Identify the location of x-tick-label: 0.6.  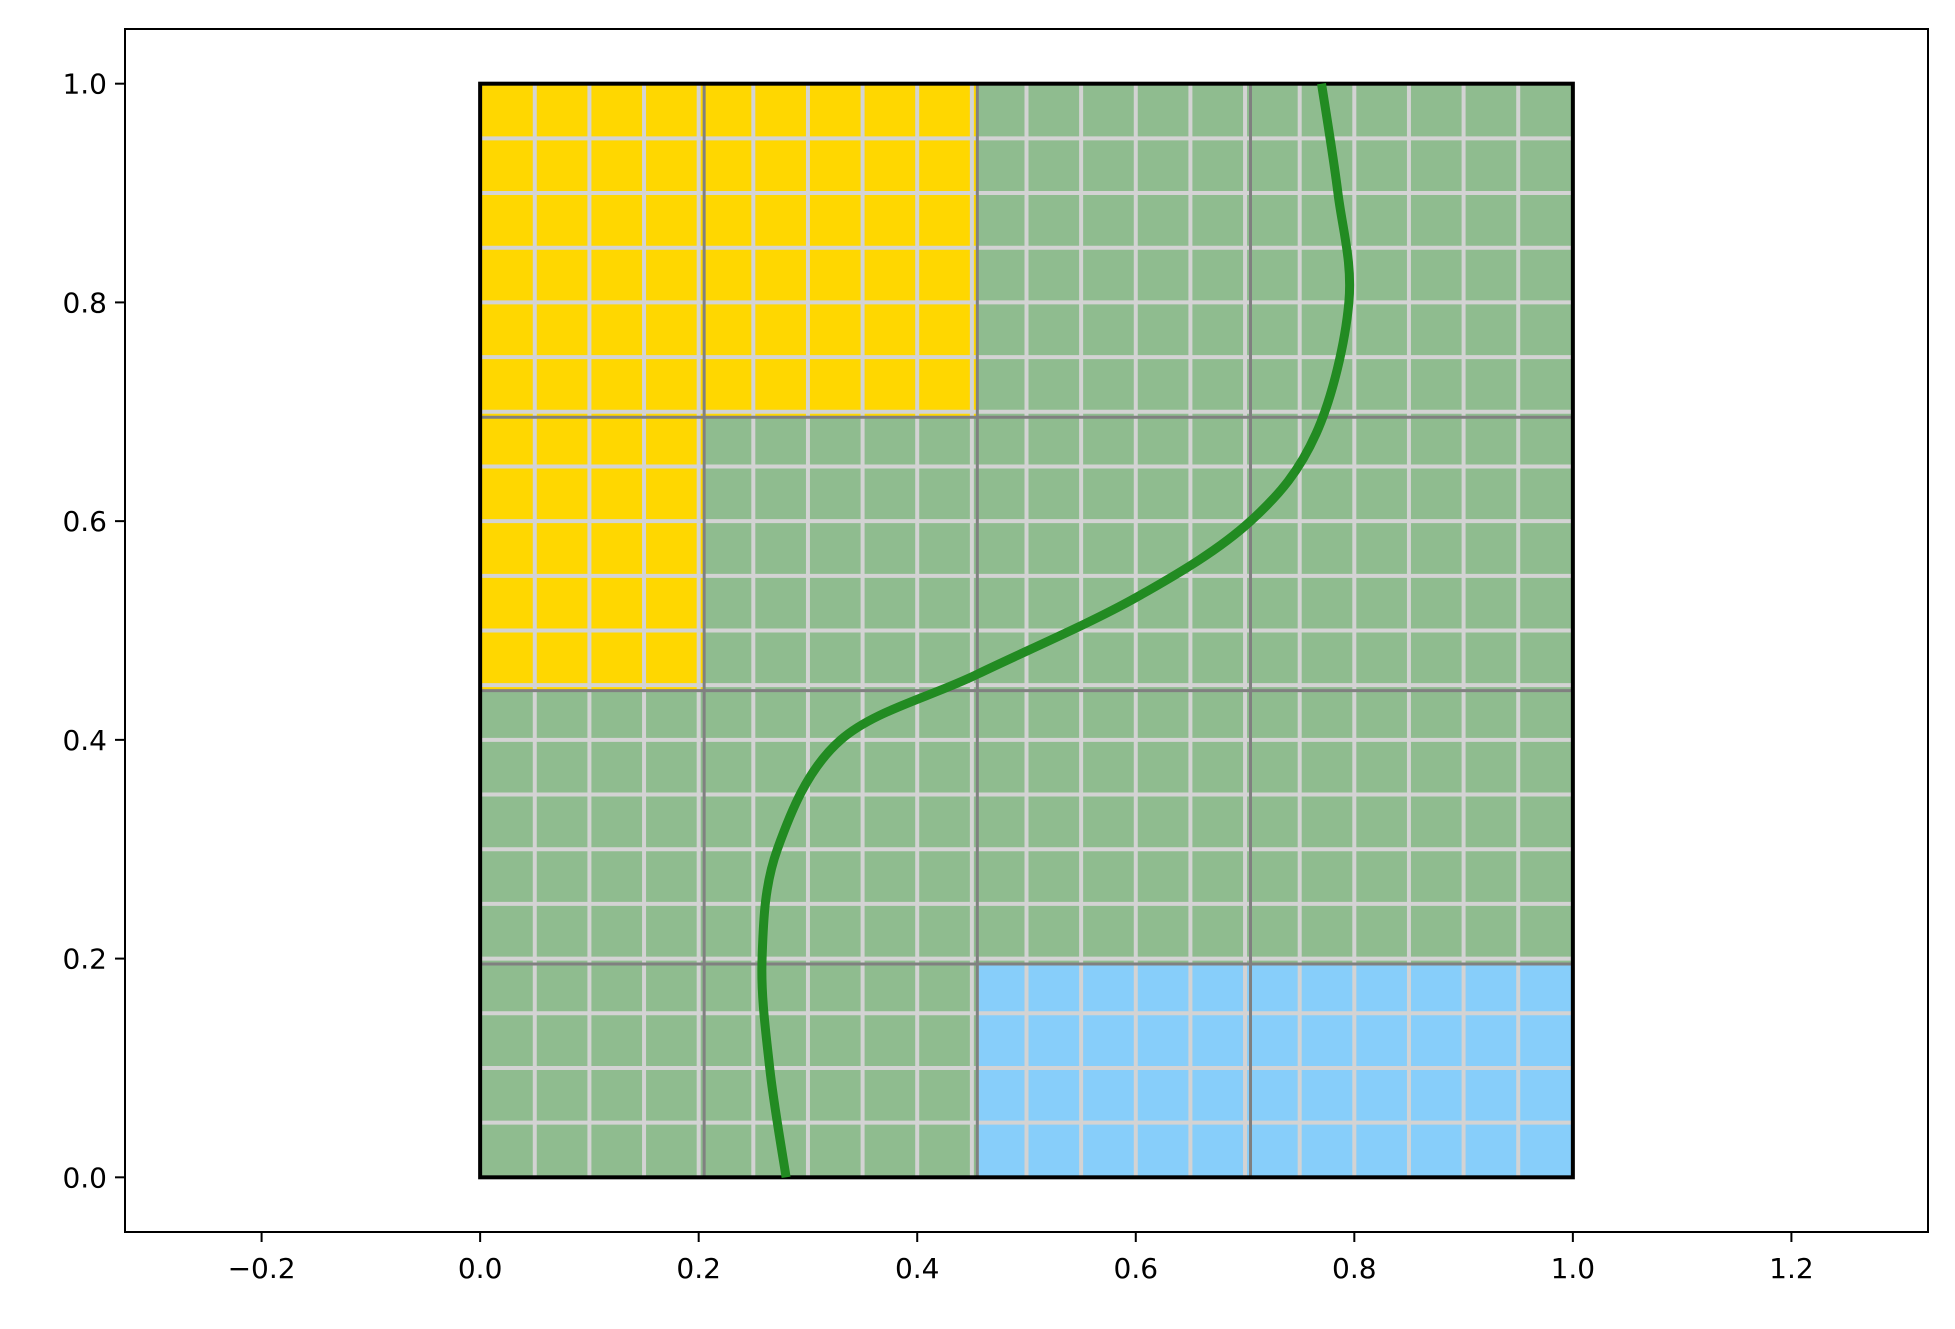
(1136, 1268).